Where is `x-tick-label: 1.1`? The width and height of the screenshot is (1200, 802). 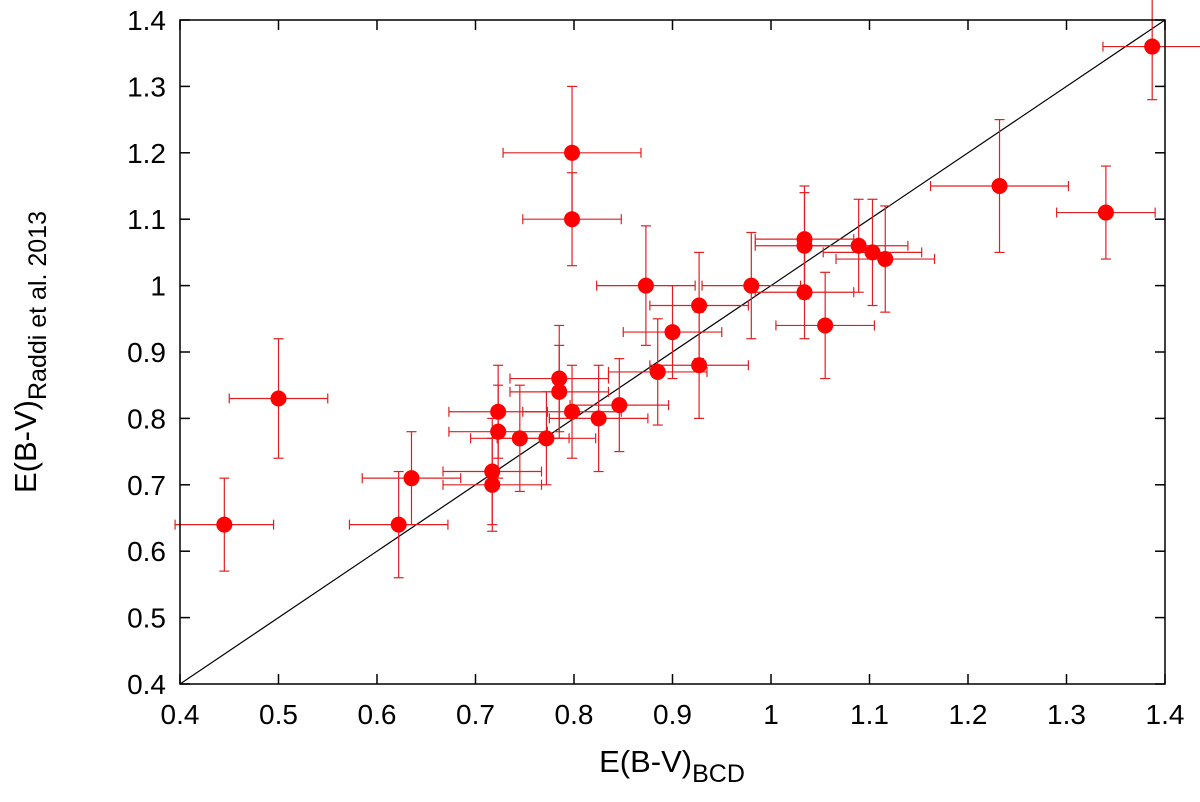
x-tick-label: 1.1 is located at coordinates (869, 714).